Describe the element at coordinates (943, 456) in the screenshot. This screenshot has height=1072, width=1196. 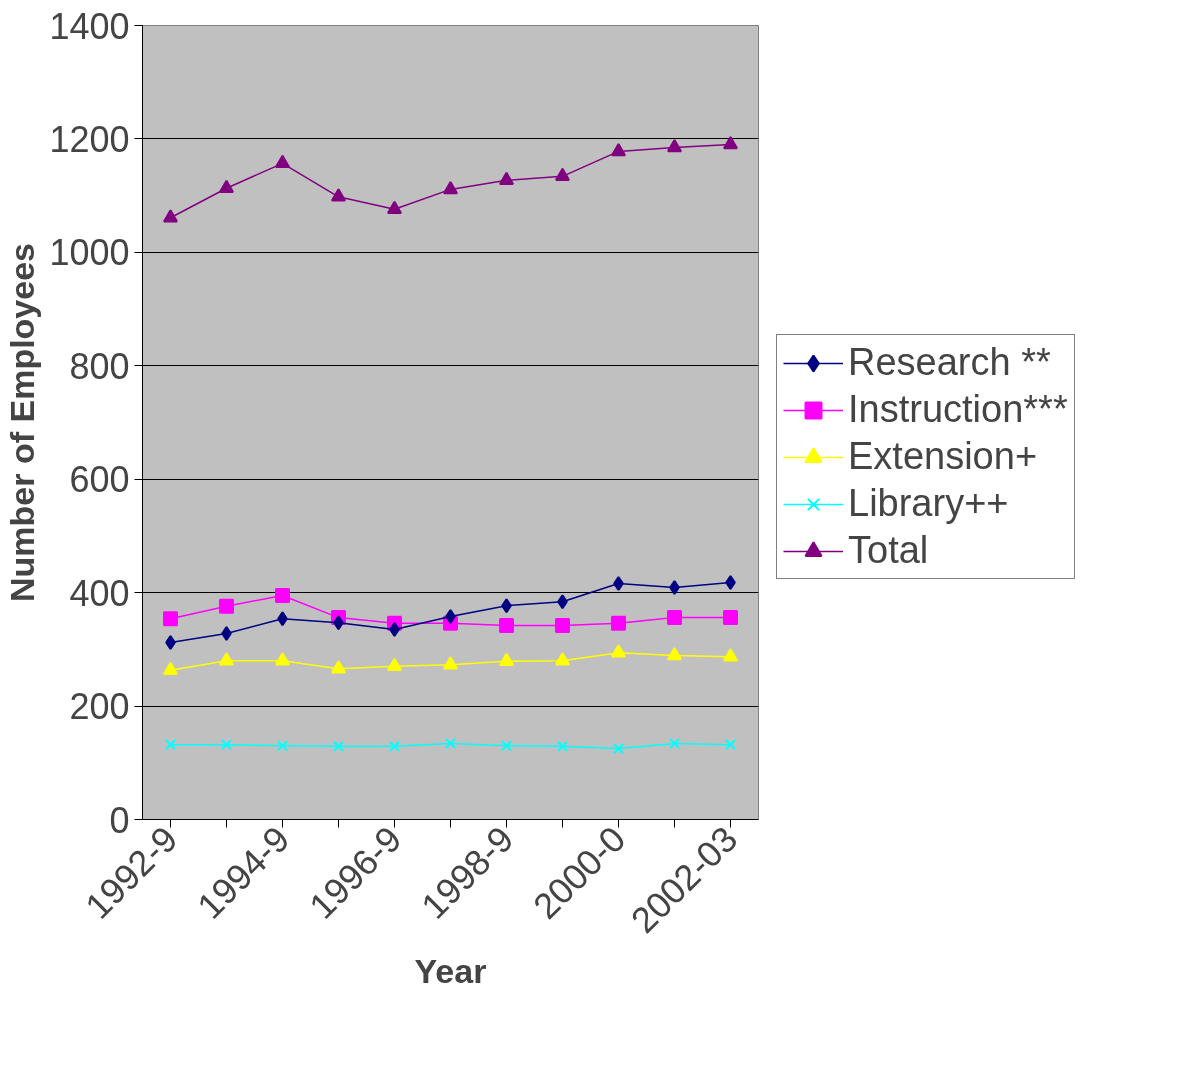
I see `legend-label: Extension+` at that location.